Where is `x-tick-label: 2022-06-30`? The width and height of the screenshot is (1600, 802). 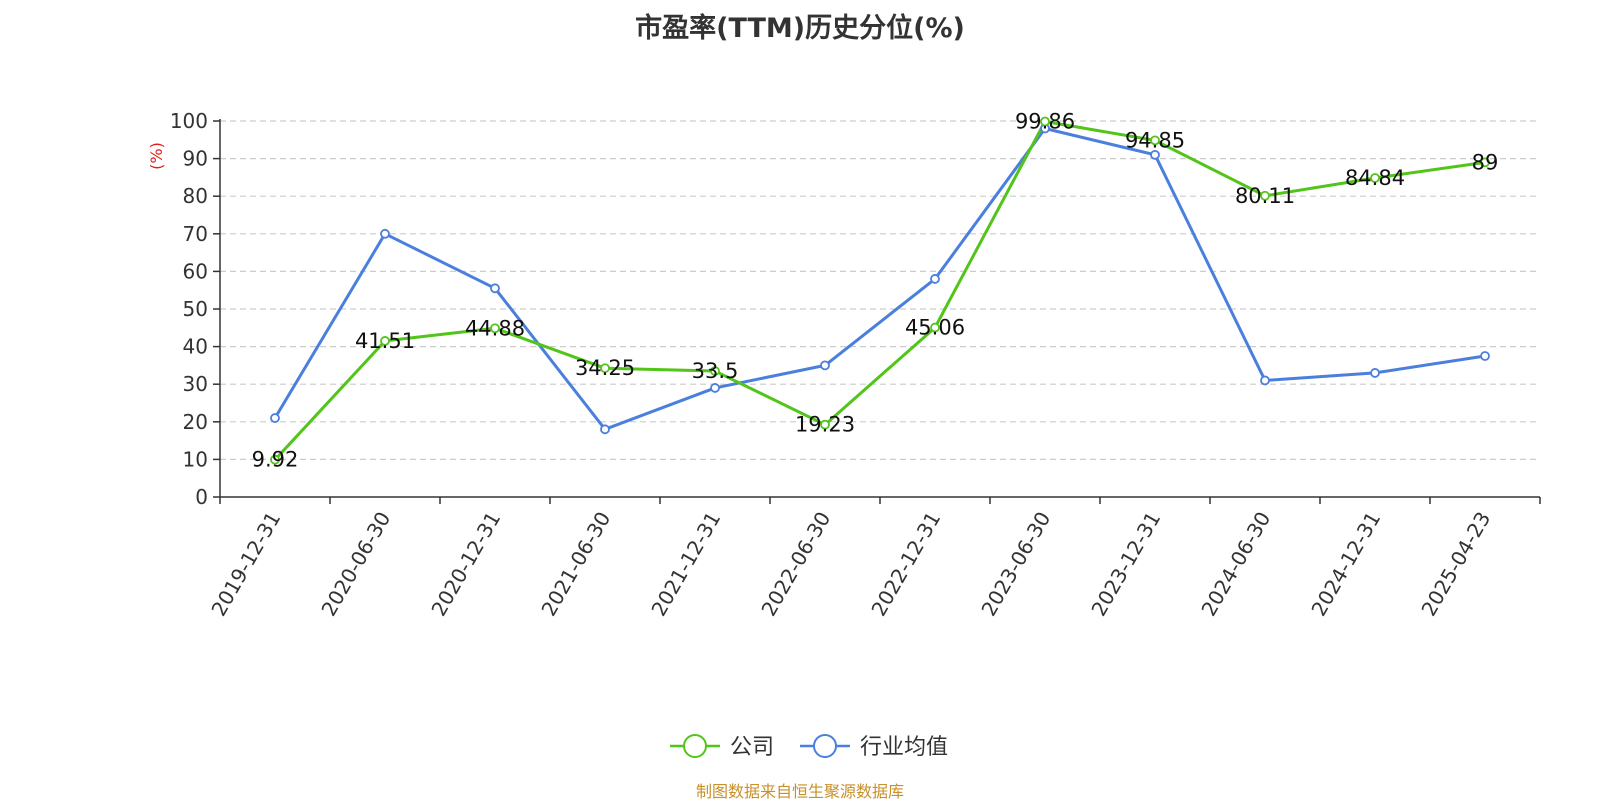
x-tick-label: 2022-06-30 is located at coordinates (795, 564).